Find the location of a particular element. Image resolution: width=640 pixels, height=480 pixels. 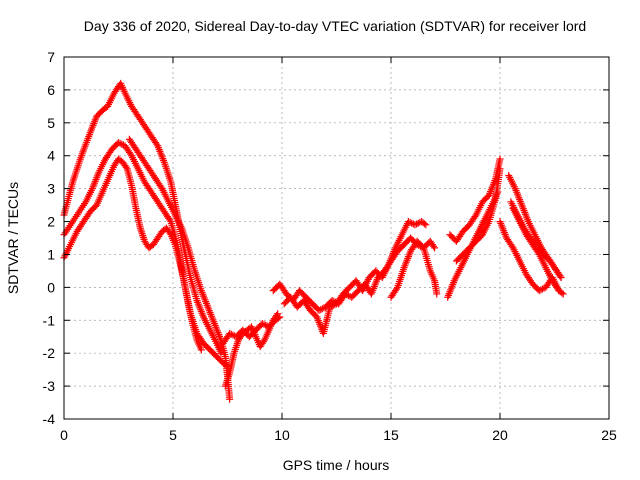

y-tick-label: 6 is located at coordinates (51, 90).